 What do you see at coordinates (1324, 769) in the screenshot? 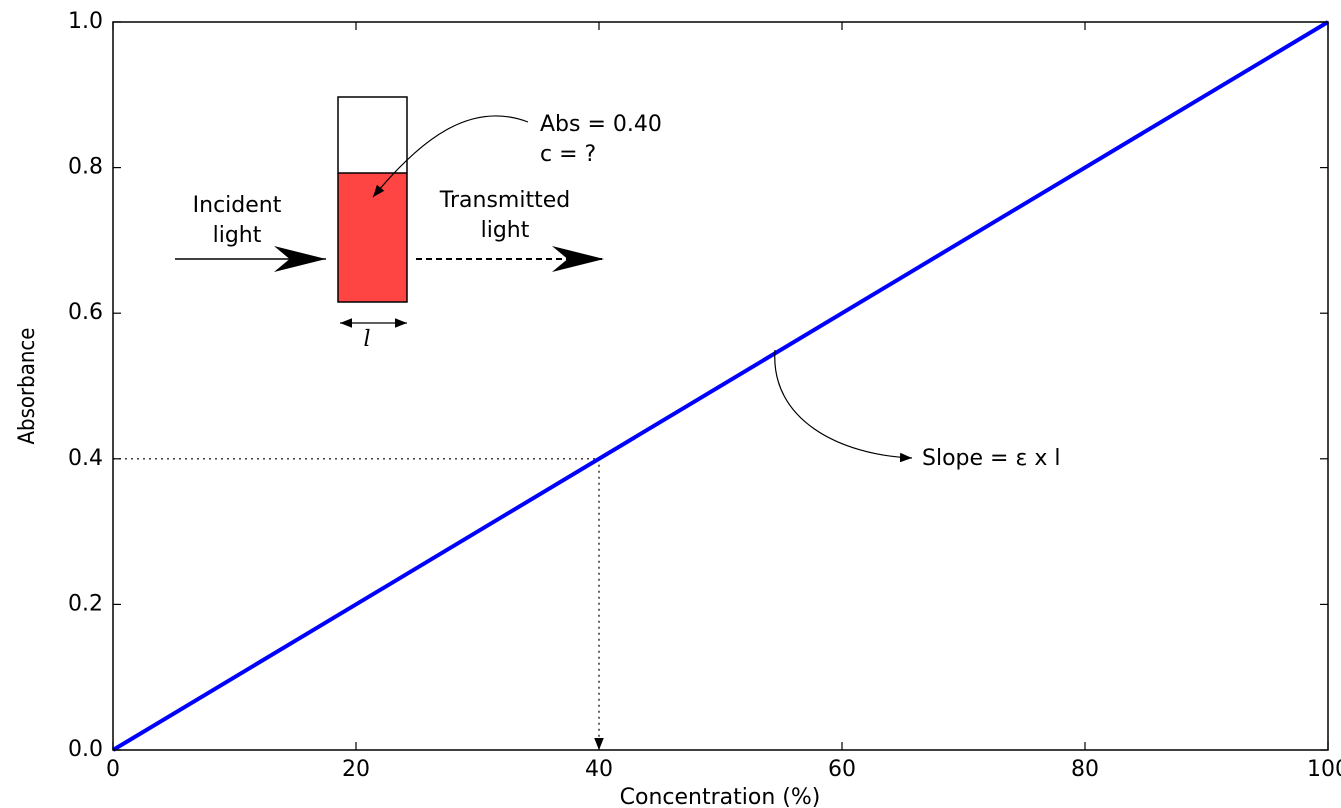
I see `x-tick-label: 100` at bounding box center [1324, 769].